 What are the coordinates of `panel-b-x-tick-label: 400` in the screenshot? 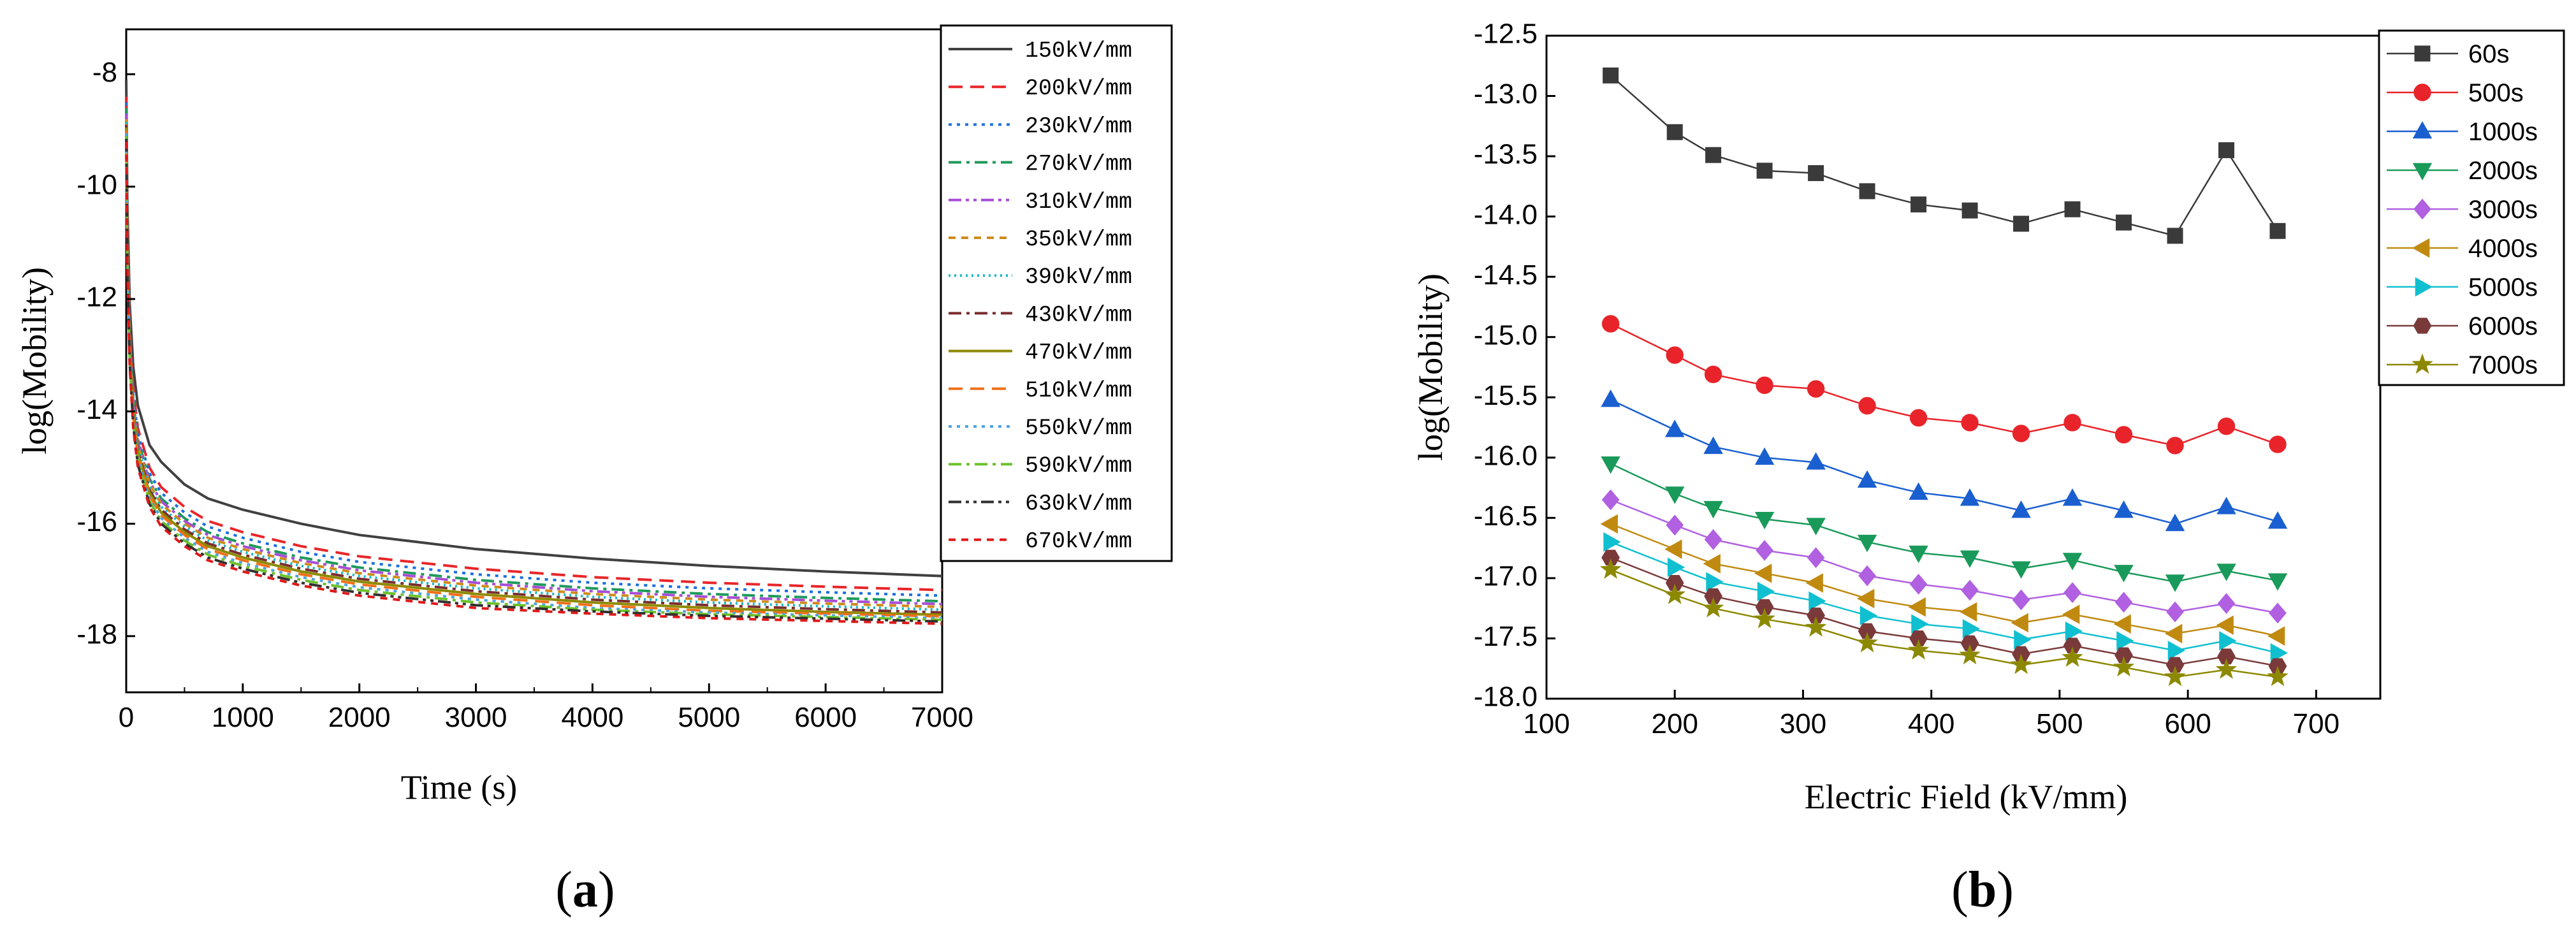 It's located at (1931, 723).